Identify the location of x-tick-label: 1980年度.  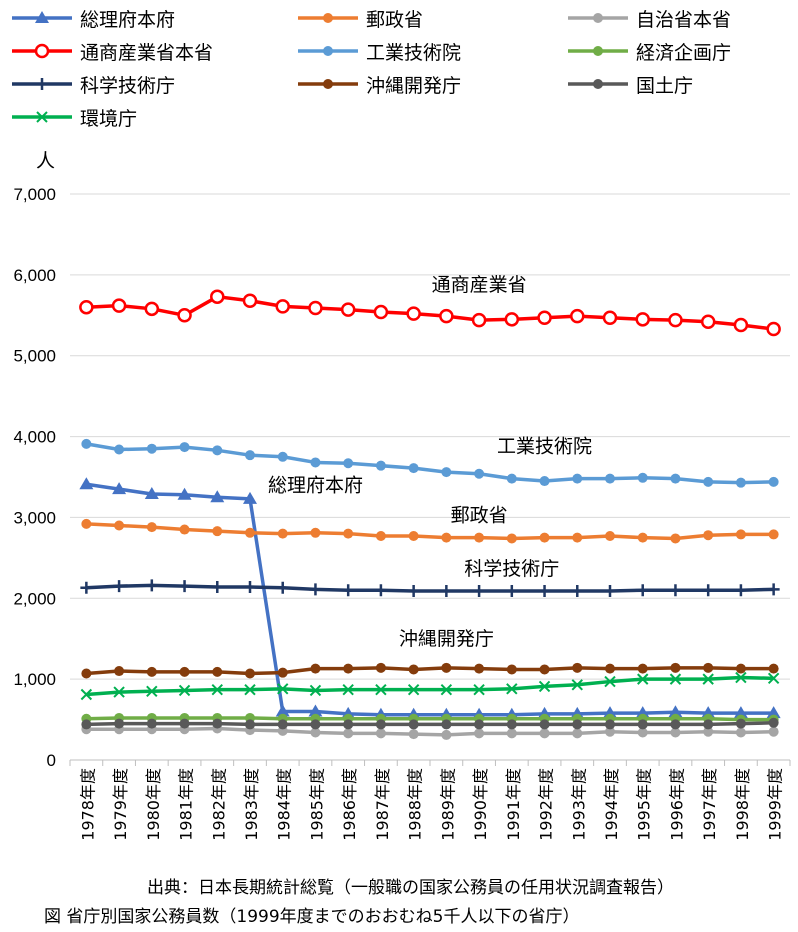
(153, 804).